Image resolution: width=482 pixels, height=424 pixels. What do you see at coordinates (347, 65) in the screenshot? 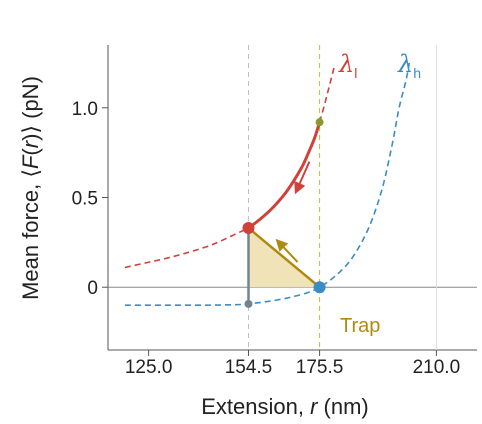
I see `series-label-low: λl` at bounding box center [347, 65].